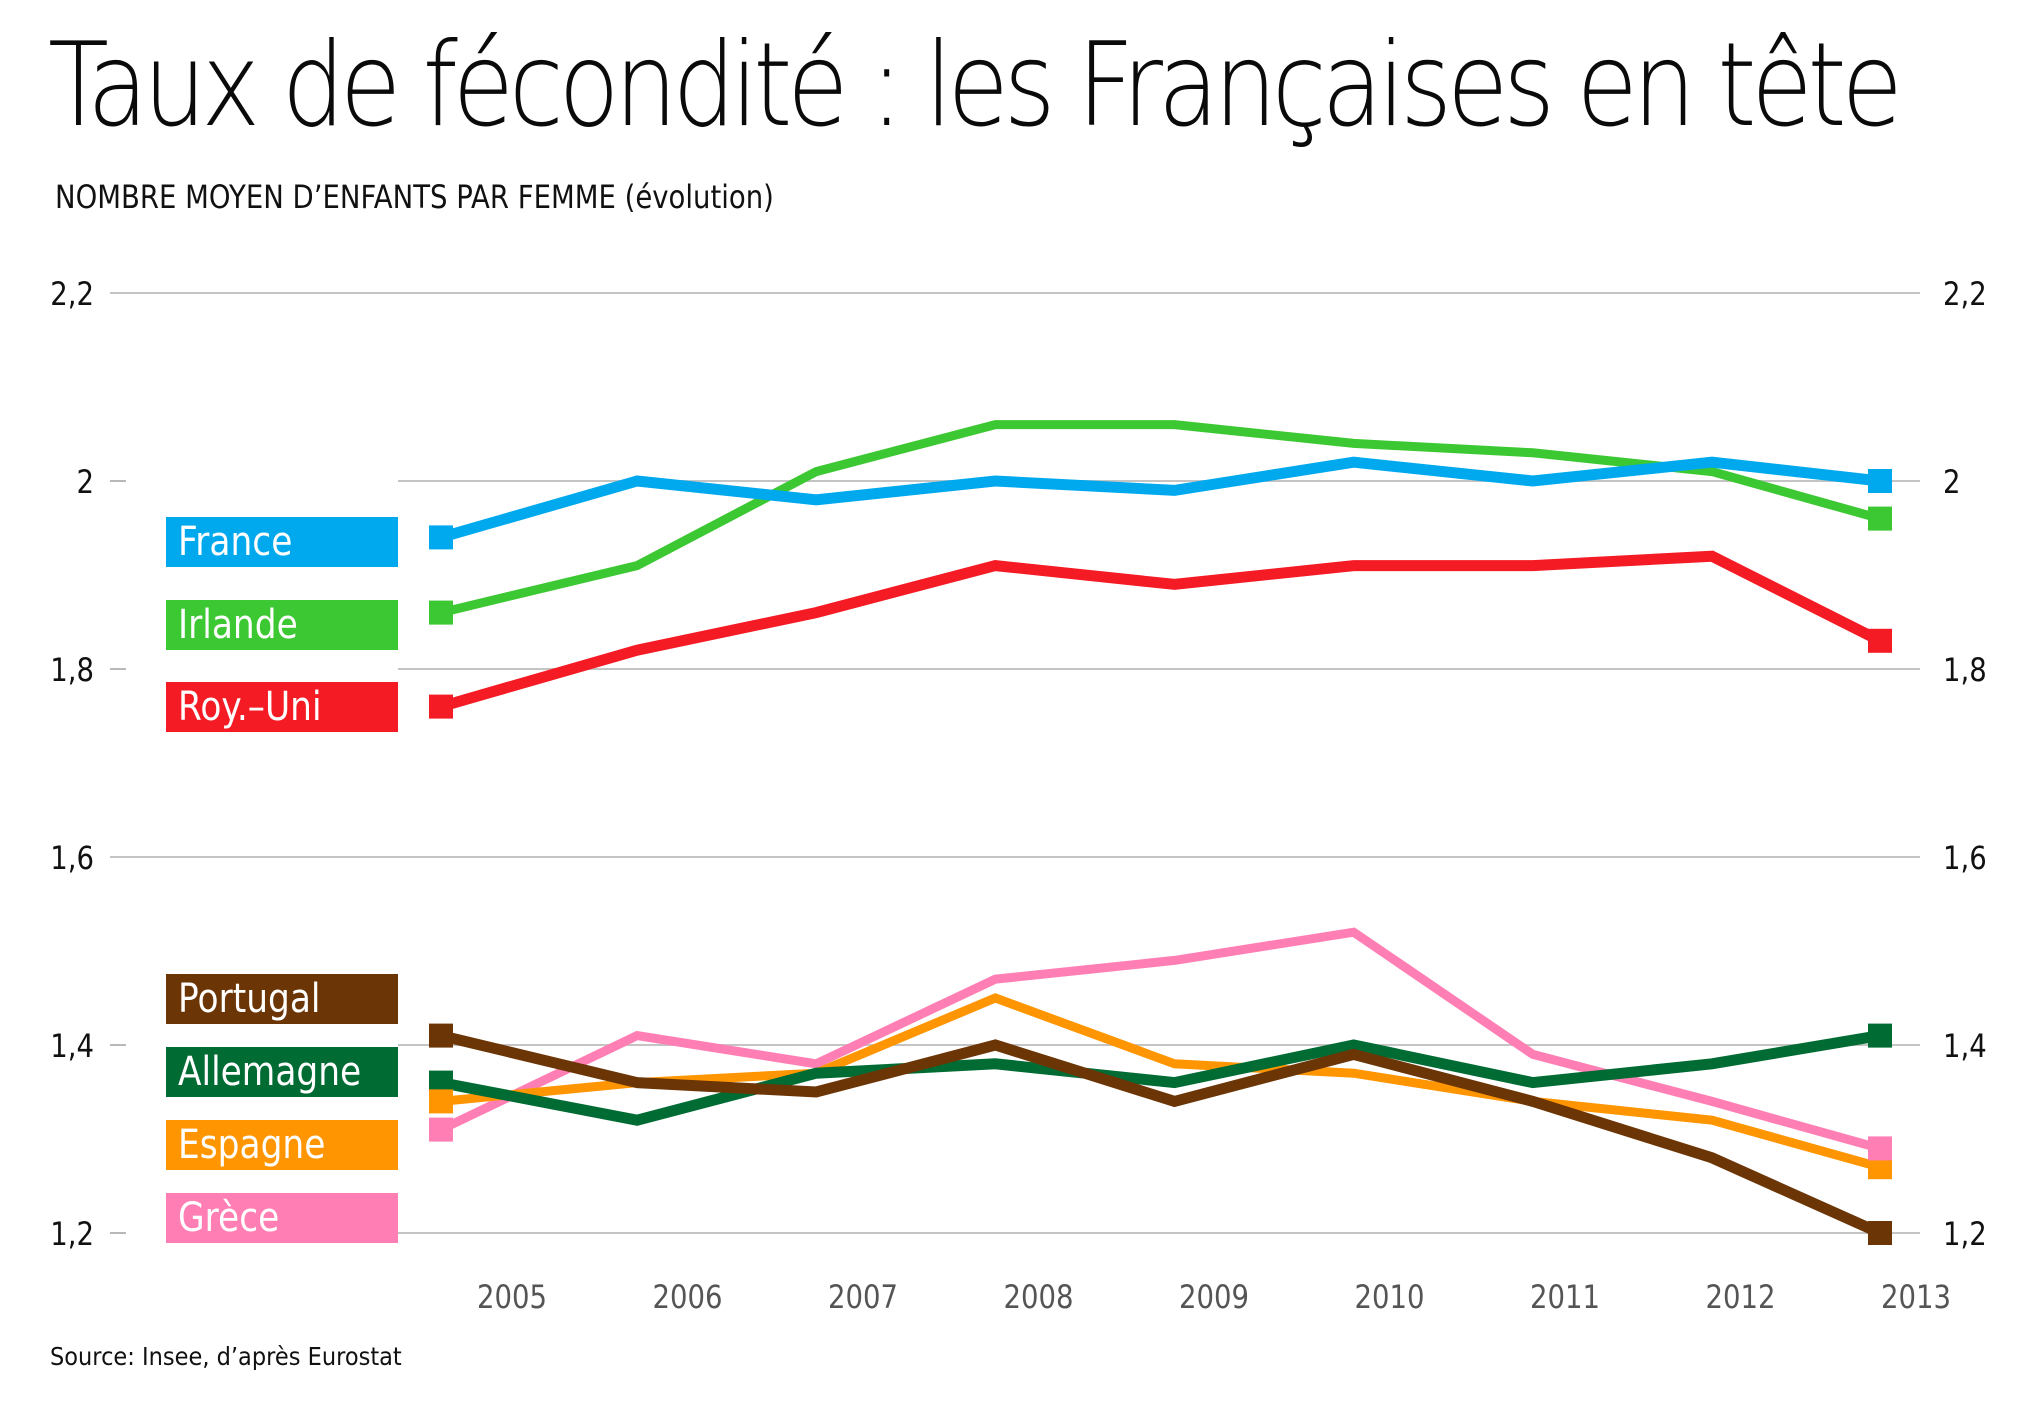 Image resolution: width=2040 pixels, height=1404 pixels. I want to click on x-tick-label: 2013, so click(1916, 1298).